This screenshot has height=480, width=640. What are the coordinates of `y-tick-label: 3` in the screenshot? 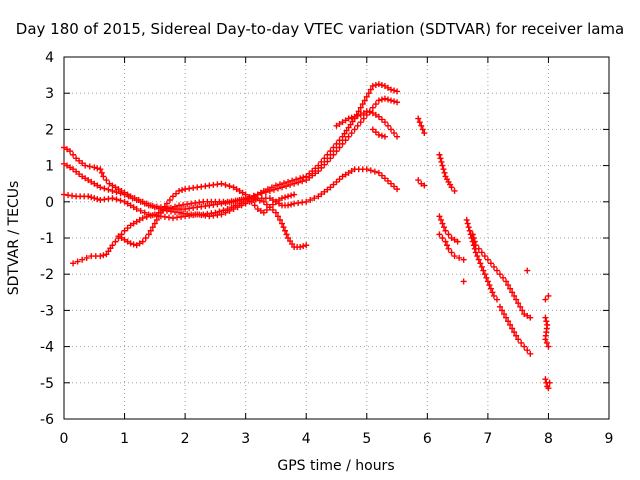 It's located at (49, 94).